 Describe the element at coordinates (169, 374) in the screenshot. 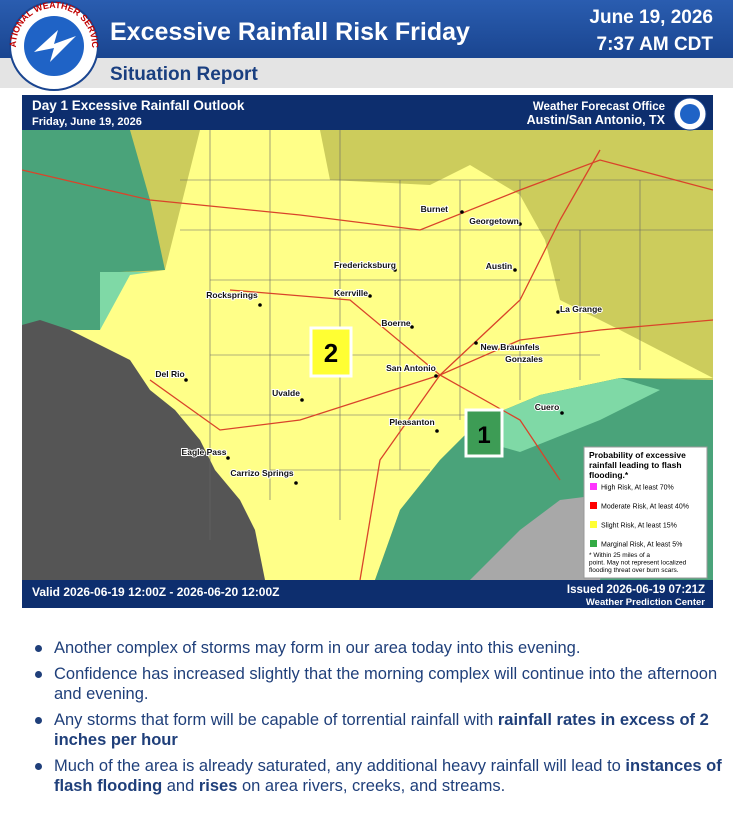

I see `city-label: Del Rio` at that location.